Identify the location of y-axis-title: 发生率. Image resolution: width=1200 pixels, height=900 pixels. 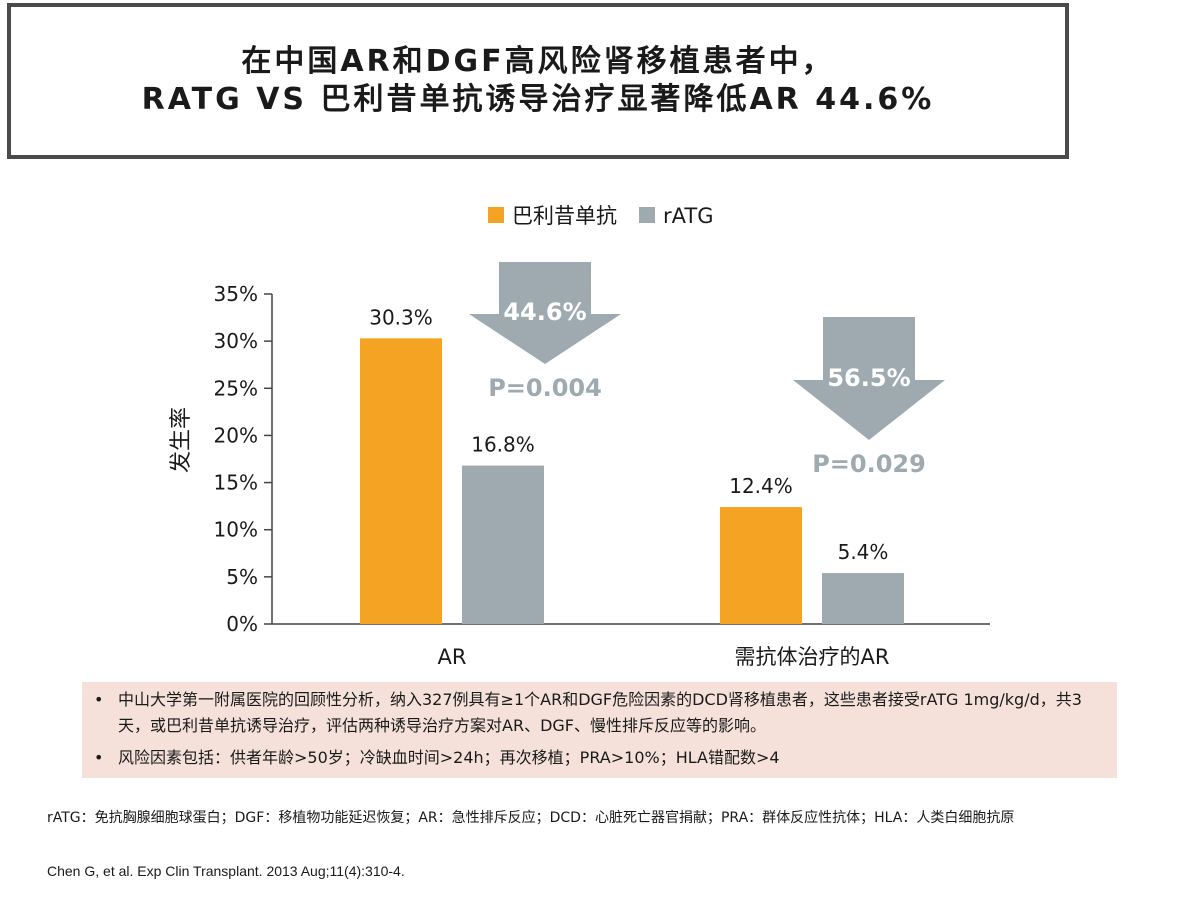
(181, 440).